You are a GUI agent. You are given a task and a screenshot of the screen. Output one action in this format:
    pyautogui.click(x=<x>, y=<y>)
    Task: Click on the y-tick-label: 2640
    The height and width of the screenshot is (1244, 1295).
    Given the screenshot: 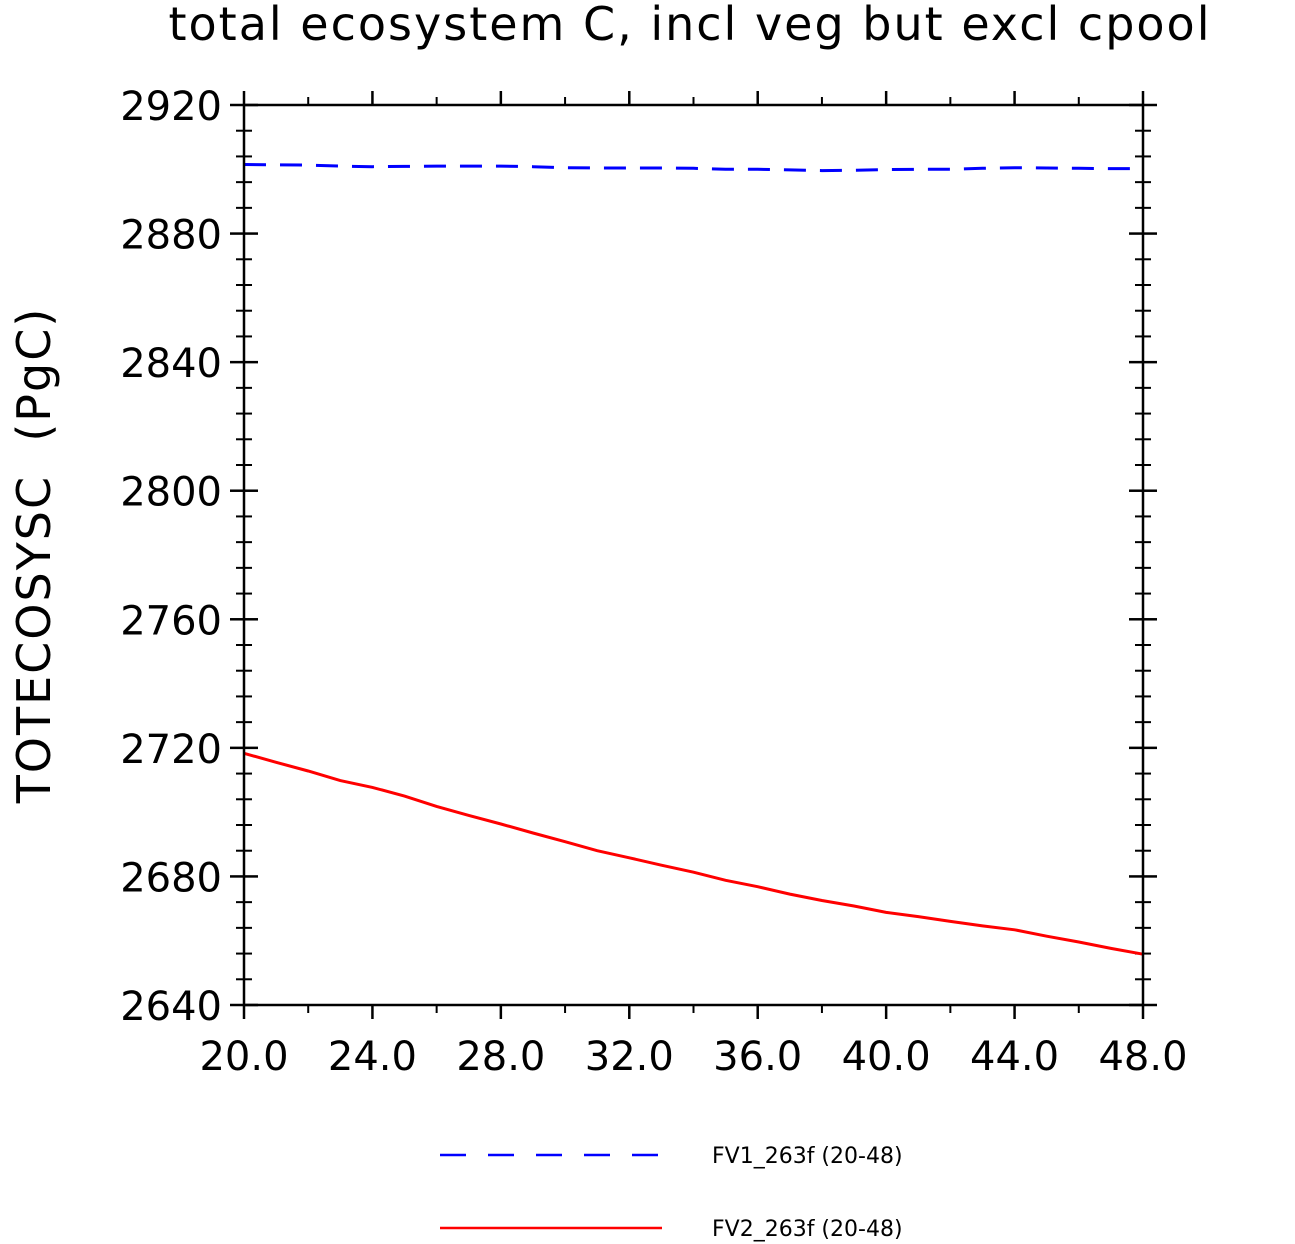 What is the action you would take?
    pyautogui.click(x=171, y=1007)
    